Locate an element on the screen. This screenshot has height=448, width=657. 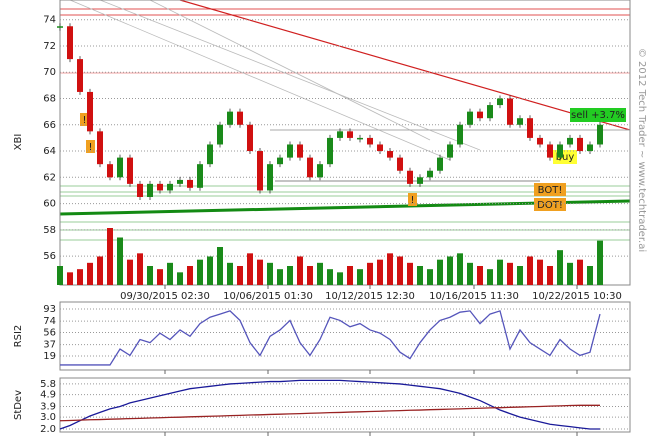
annotation: sell +3.7% is located at coordinates (598, 115).